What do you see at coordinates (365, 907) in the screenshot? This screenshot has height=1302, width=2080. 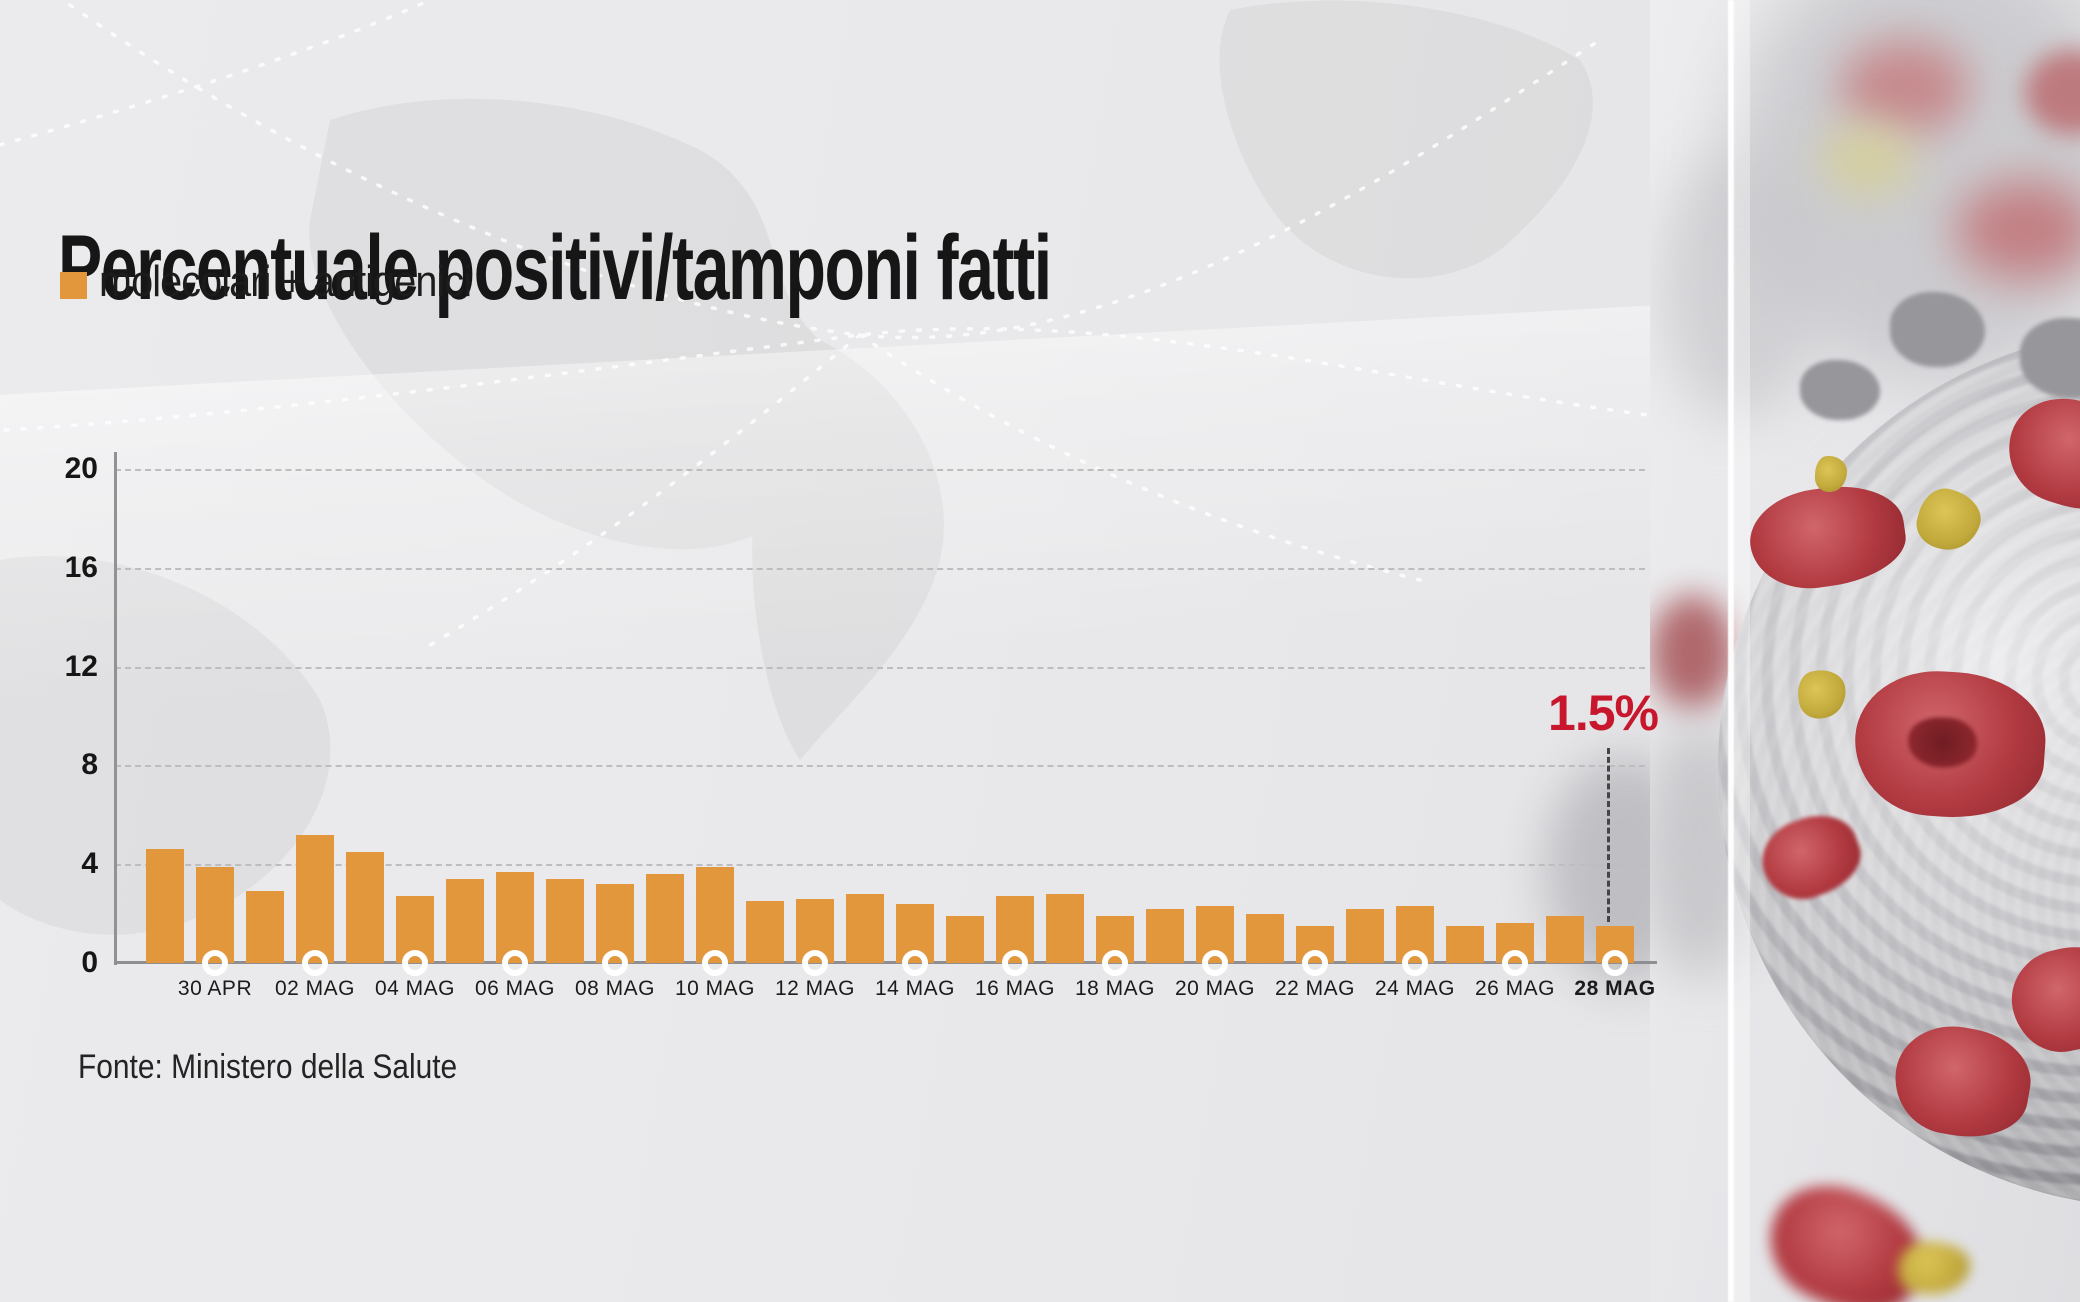 I see `bar-03 MAG` at bounding box center [365, 907].